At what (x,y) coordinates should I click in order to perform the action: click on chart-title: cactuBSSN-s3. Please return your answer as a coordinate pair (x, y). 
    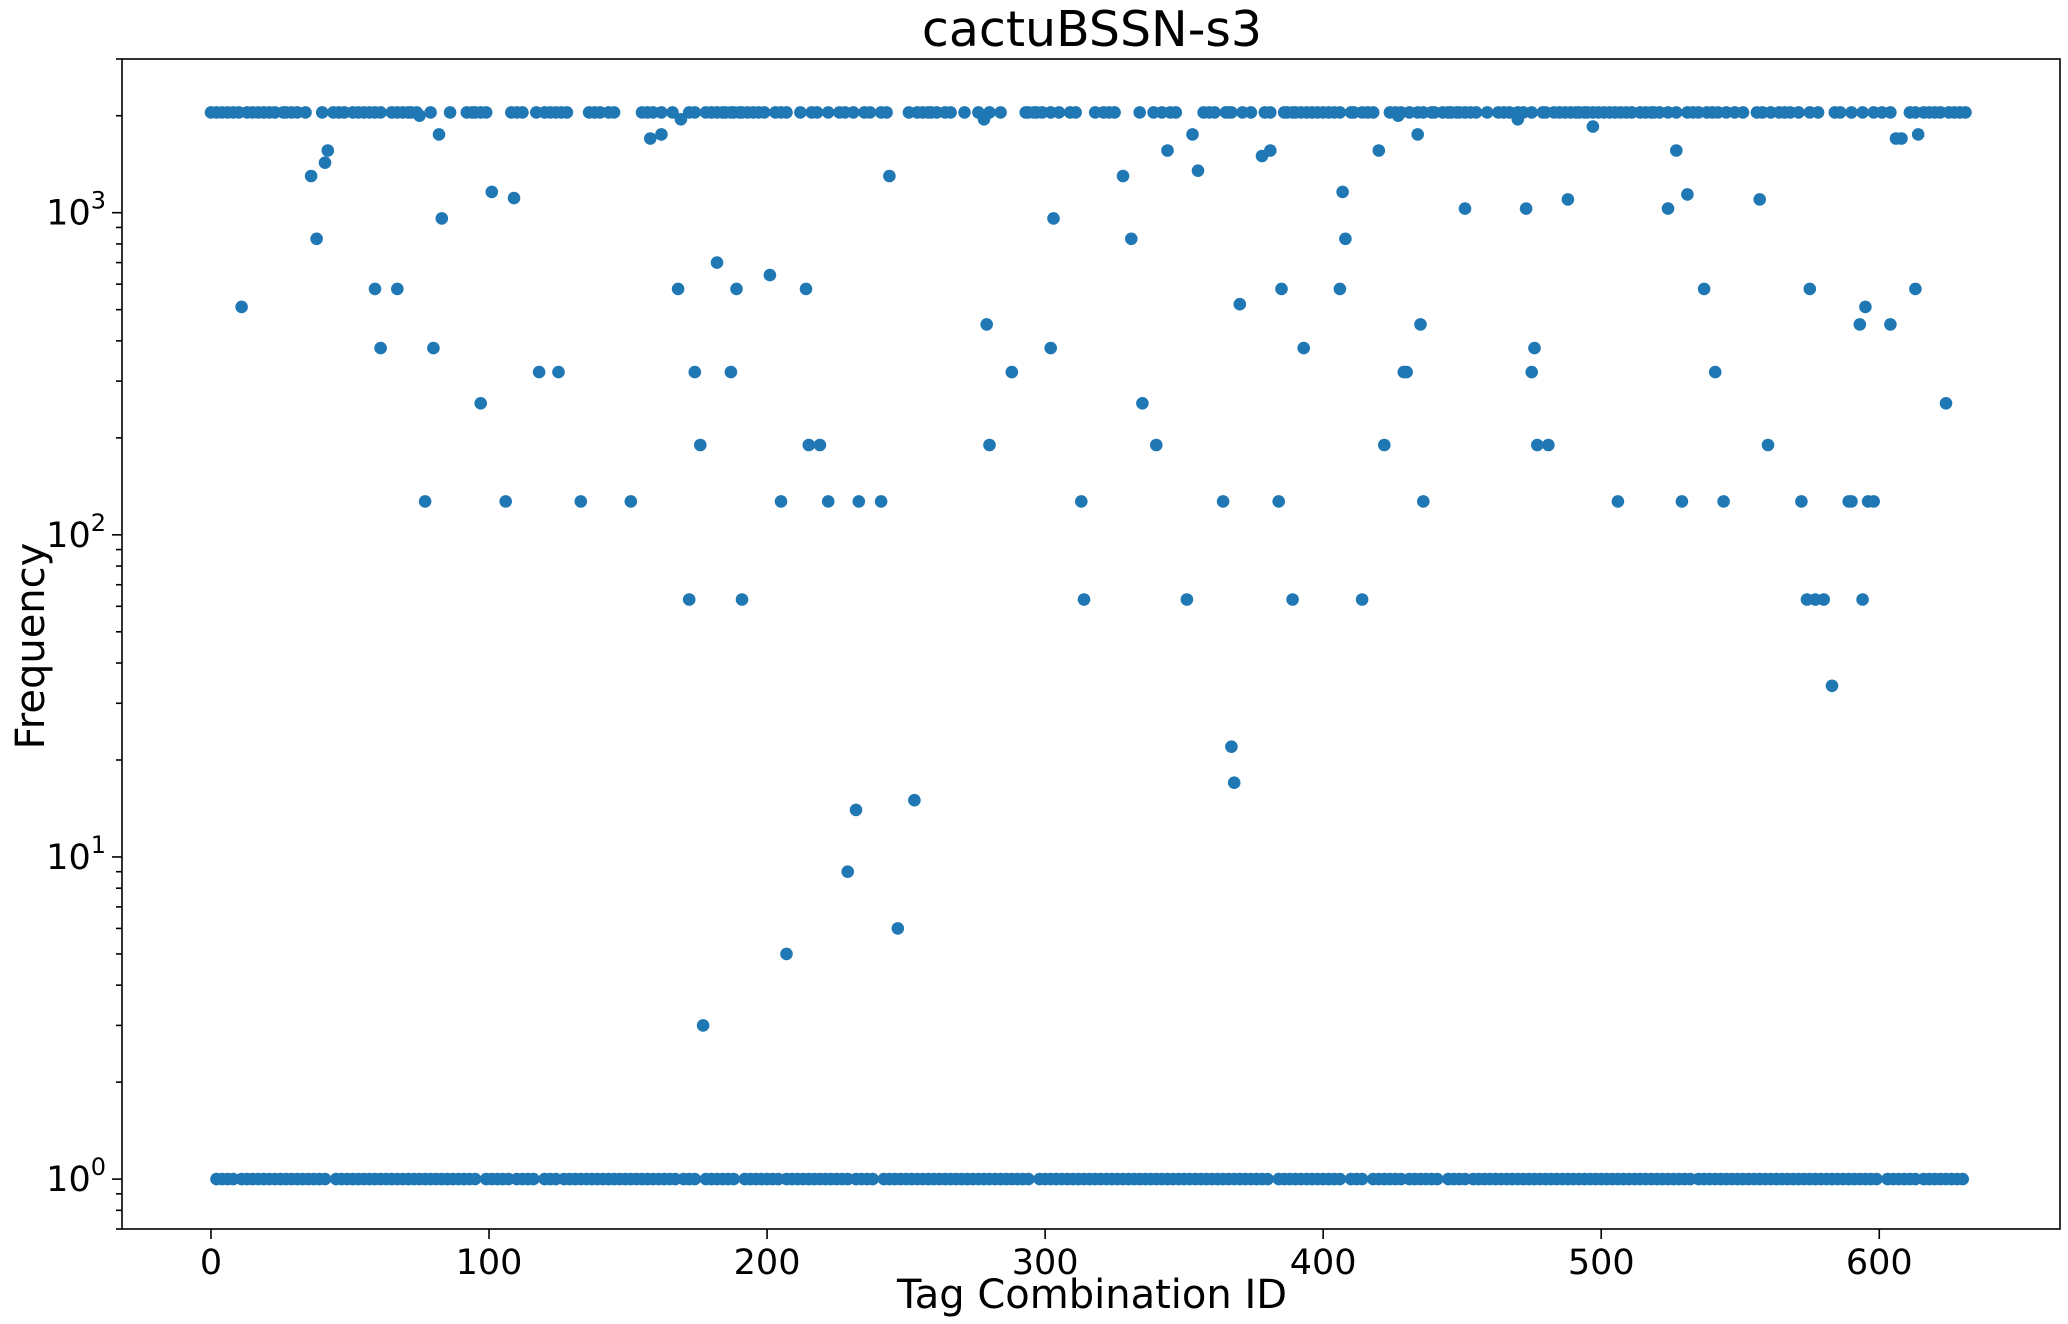
    Looking at the image, I should click on (1092, 29).